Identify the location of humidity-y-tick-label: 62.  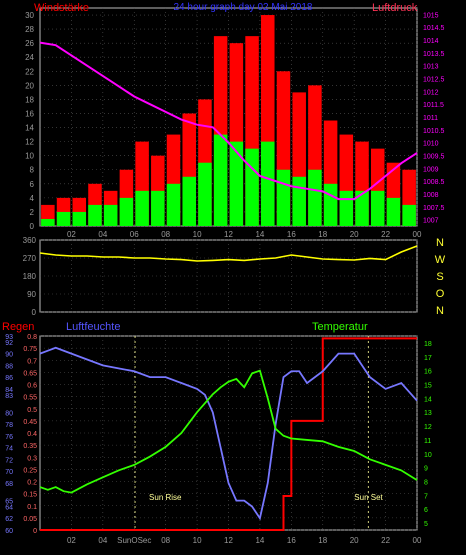
(9, 519).